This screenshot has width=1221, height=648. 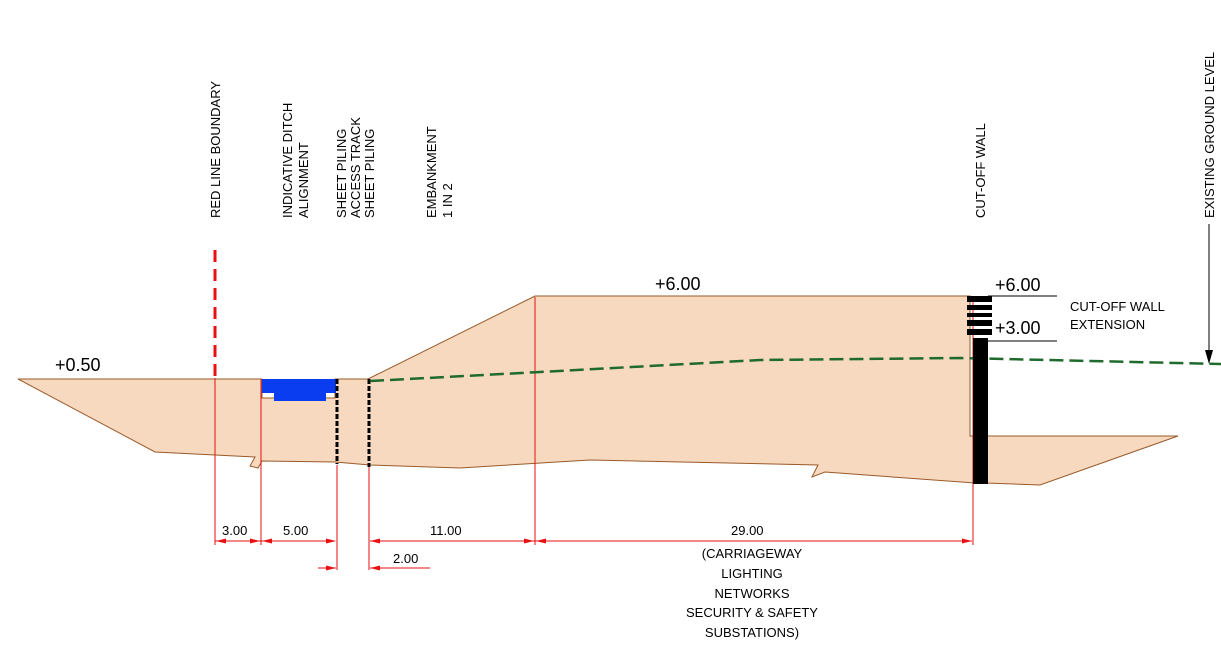 I want to click on dimension-arrowheads, so click(x=594, y=554).